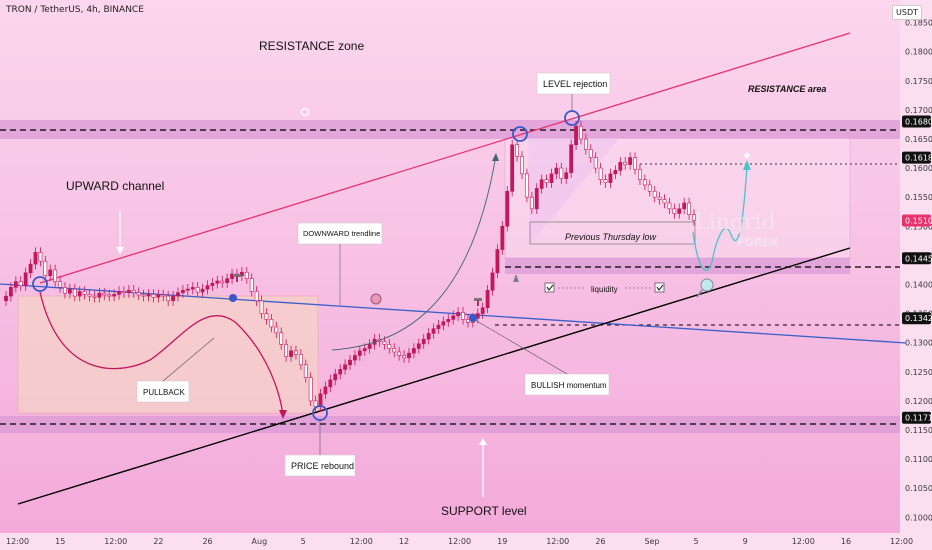 The height and width of the screenshot is (550, 932). I want to click on time-tick-18: 12:00, so click(901, 541).